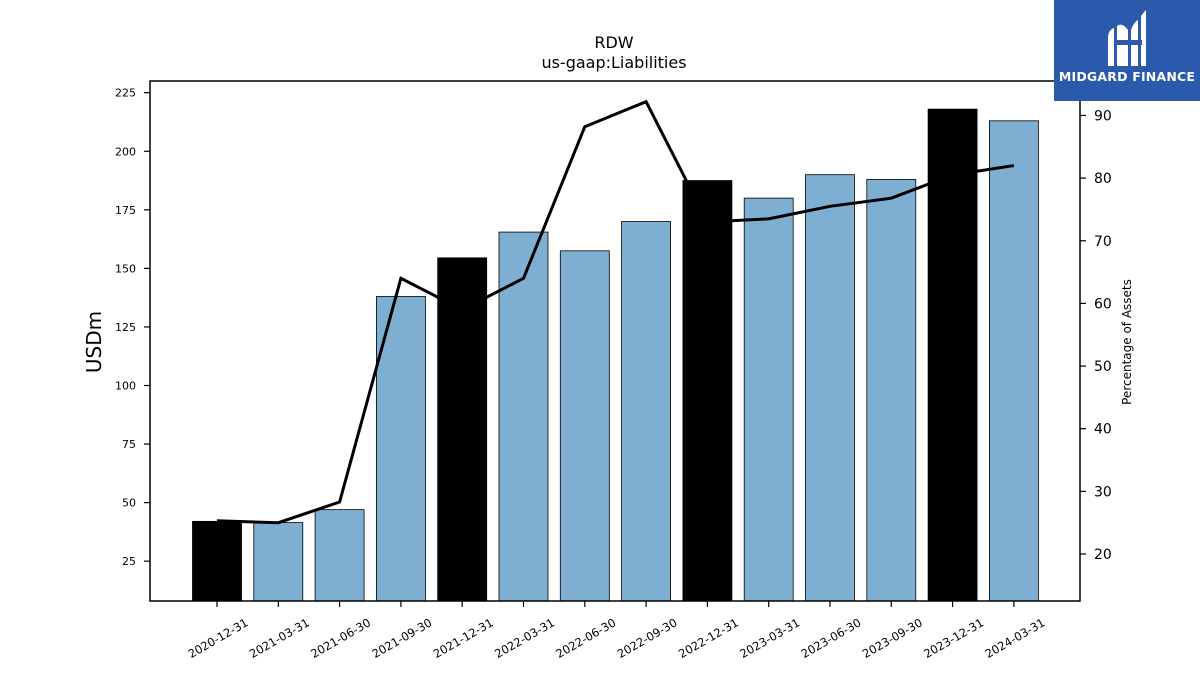 This screenshot has height=675, width=1200. What do you see at coordinates (831, 638) in the screenshot?
I see `x-tick-label: 2023-06-30` at bounding box center [831, 638].